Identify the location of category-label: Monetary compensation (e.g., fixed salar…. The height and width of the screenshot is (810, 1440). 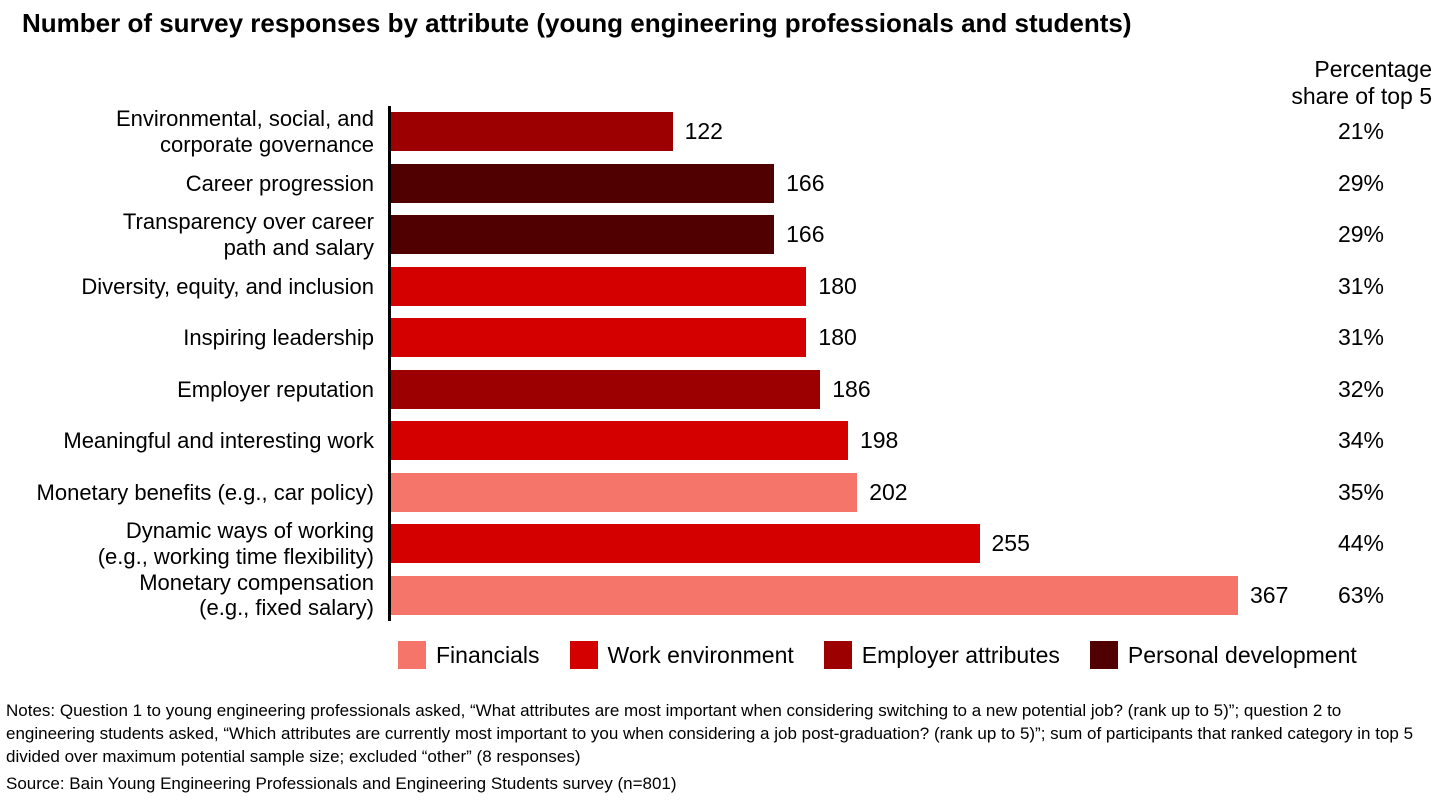
(256, 595).